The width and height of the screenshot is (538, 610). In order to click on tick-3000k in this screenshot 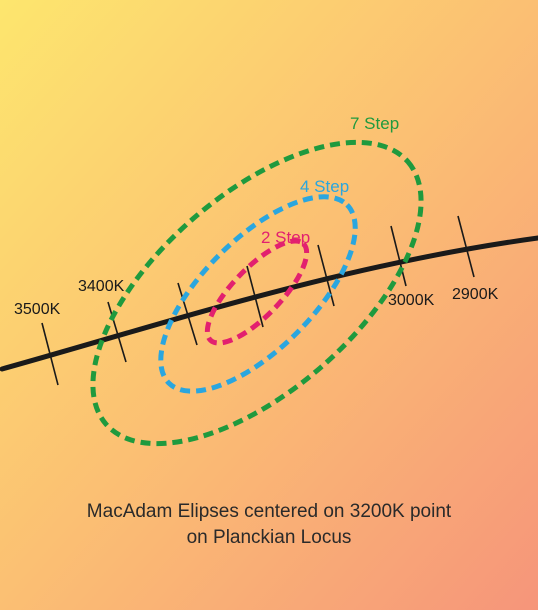, I will do `click(398, 256)`.